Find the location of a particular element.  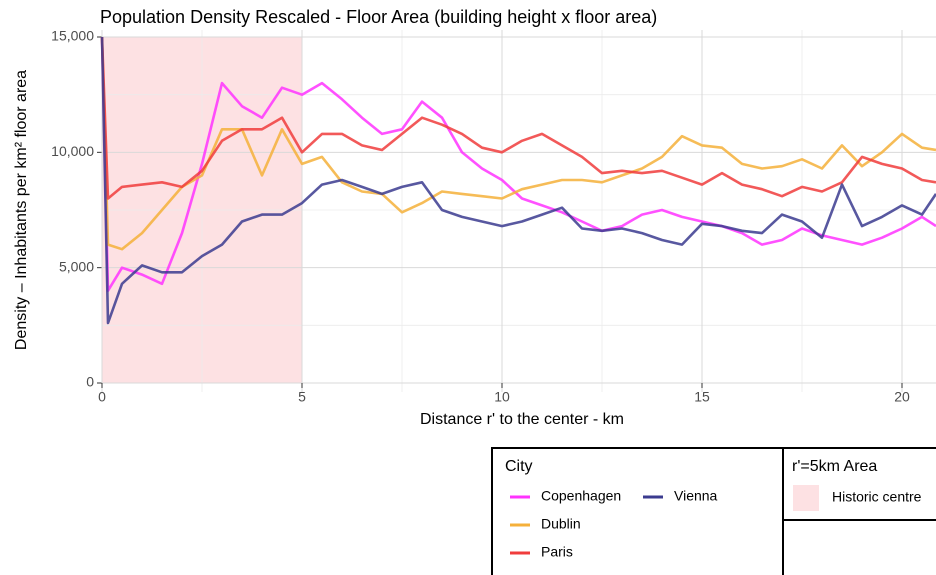

legend-swatch is located at coordinates (806, 498).